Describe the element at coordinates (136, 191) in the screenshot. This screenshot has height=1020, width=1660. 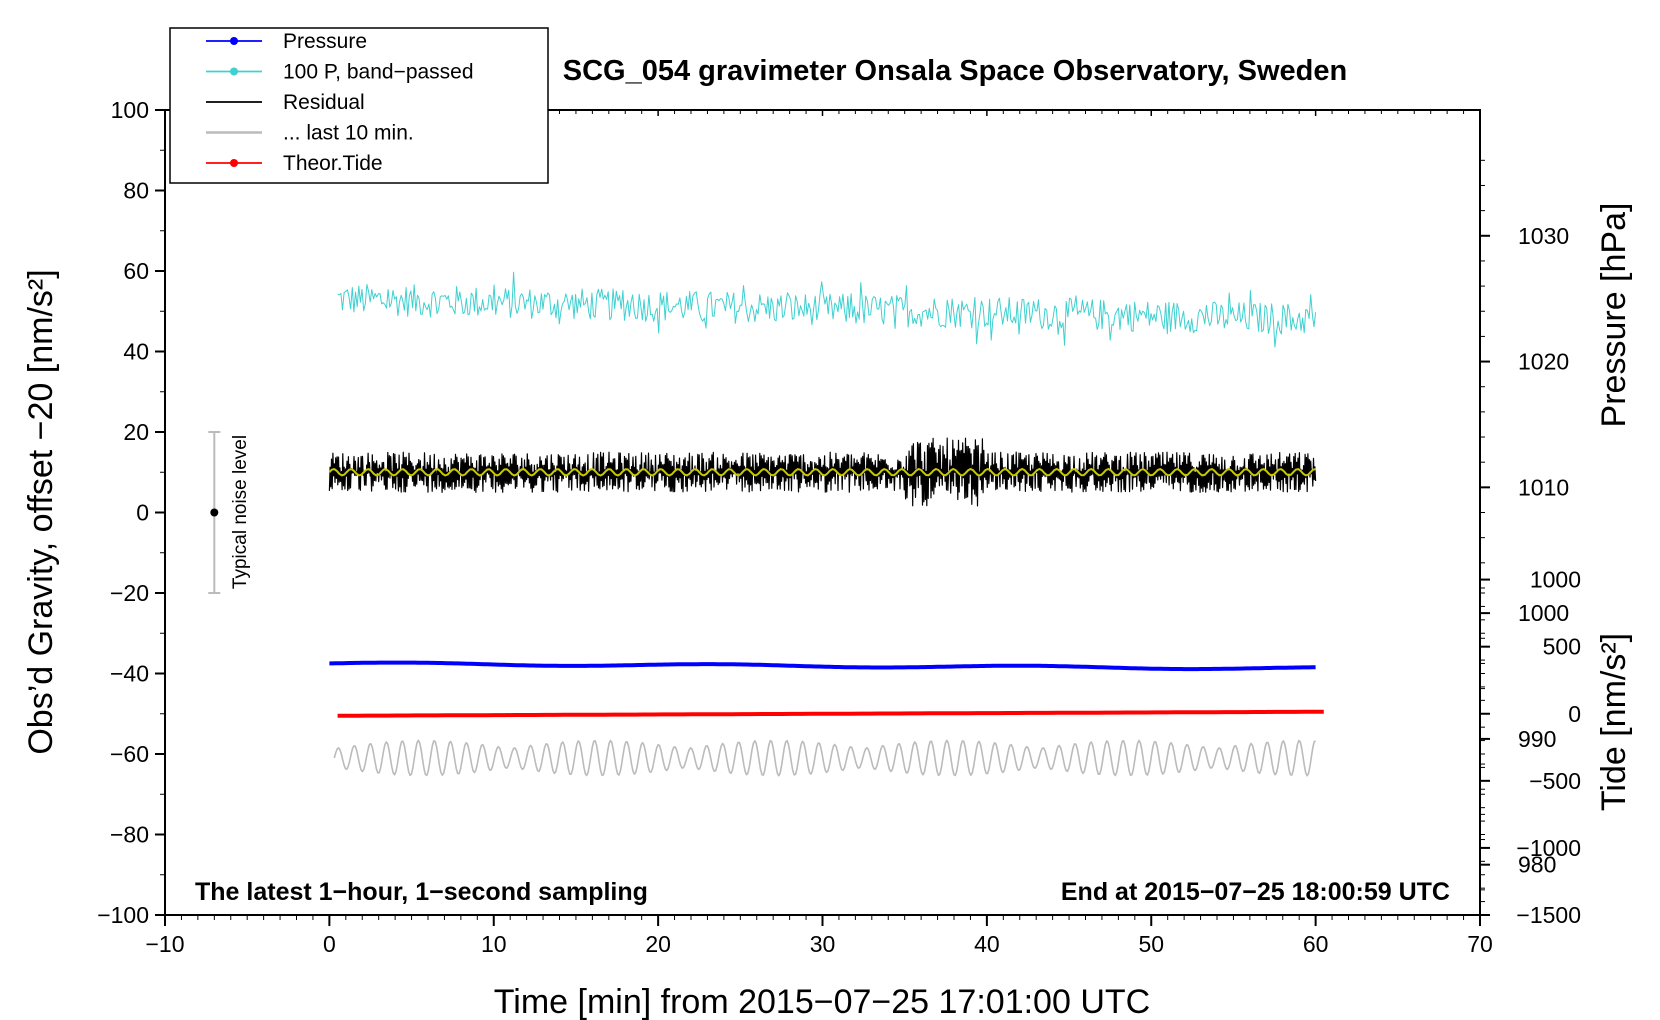
I see `y-tick-label: 80` at that location.